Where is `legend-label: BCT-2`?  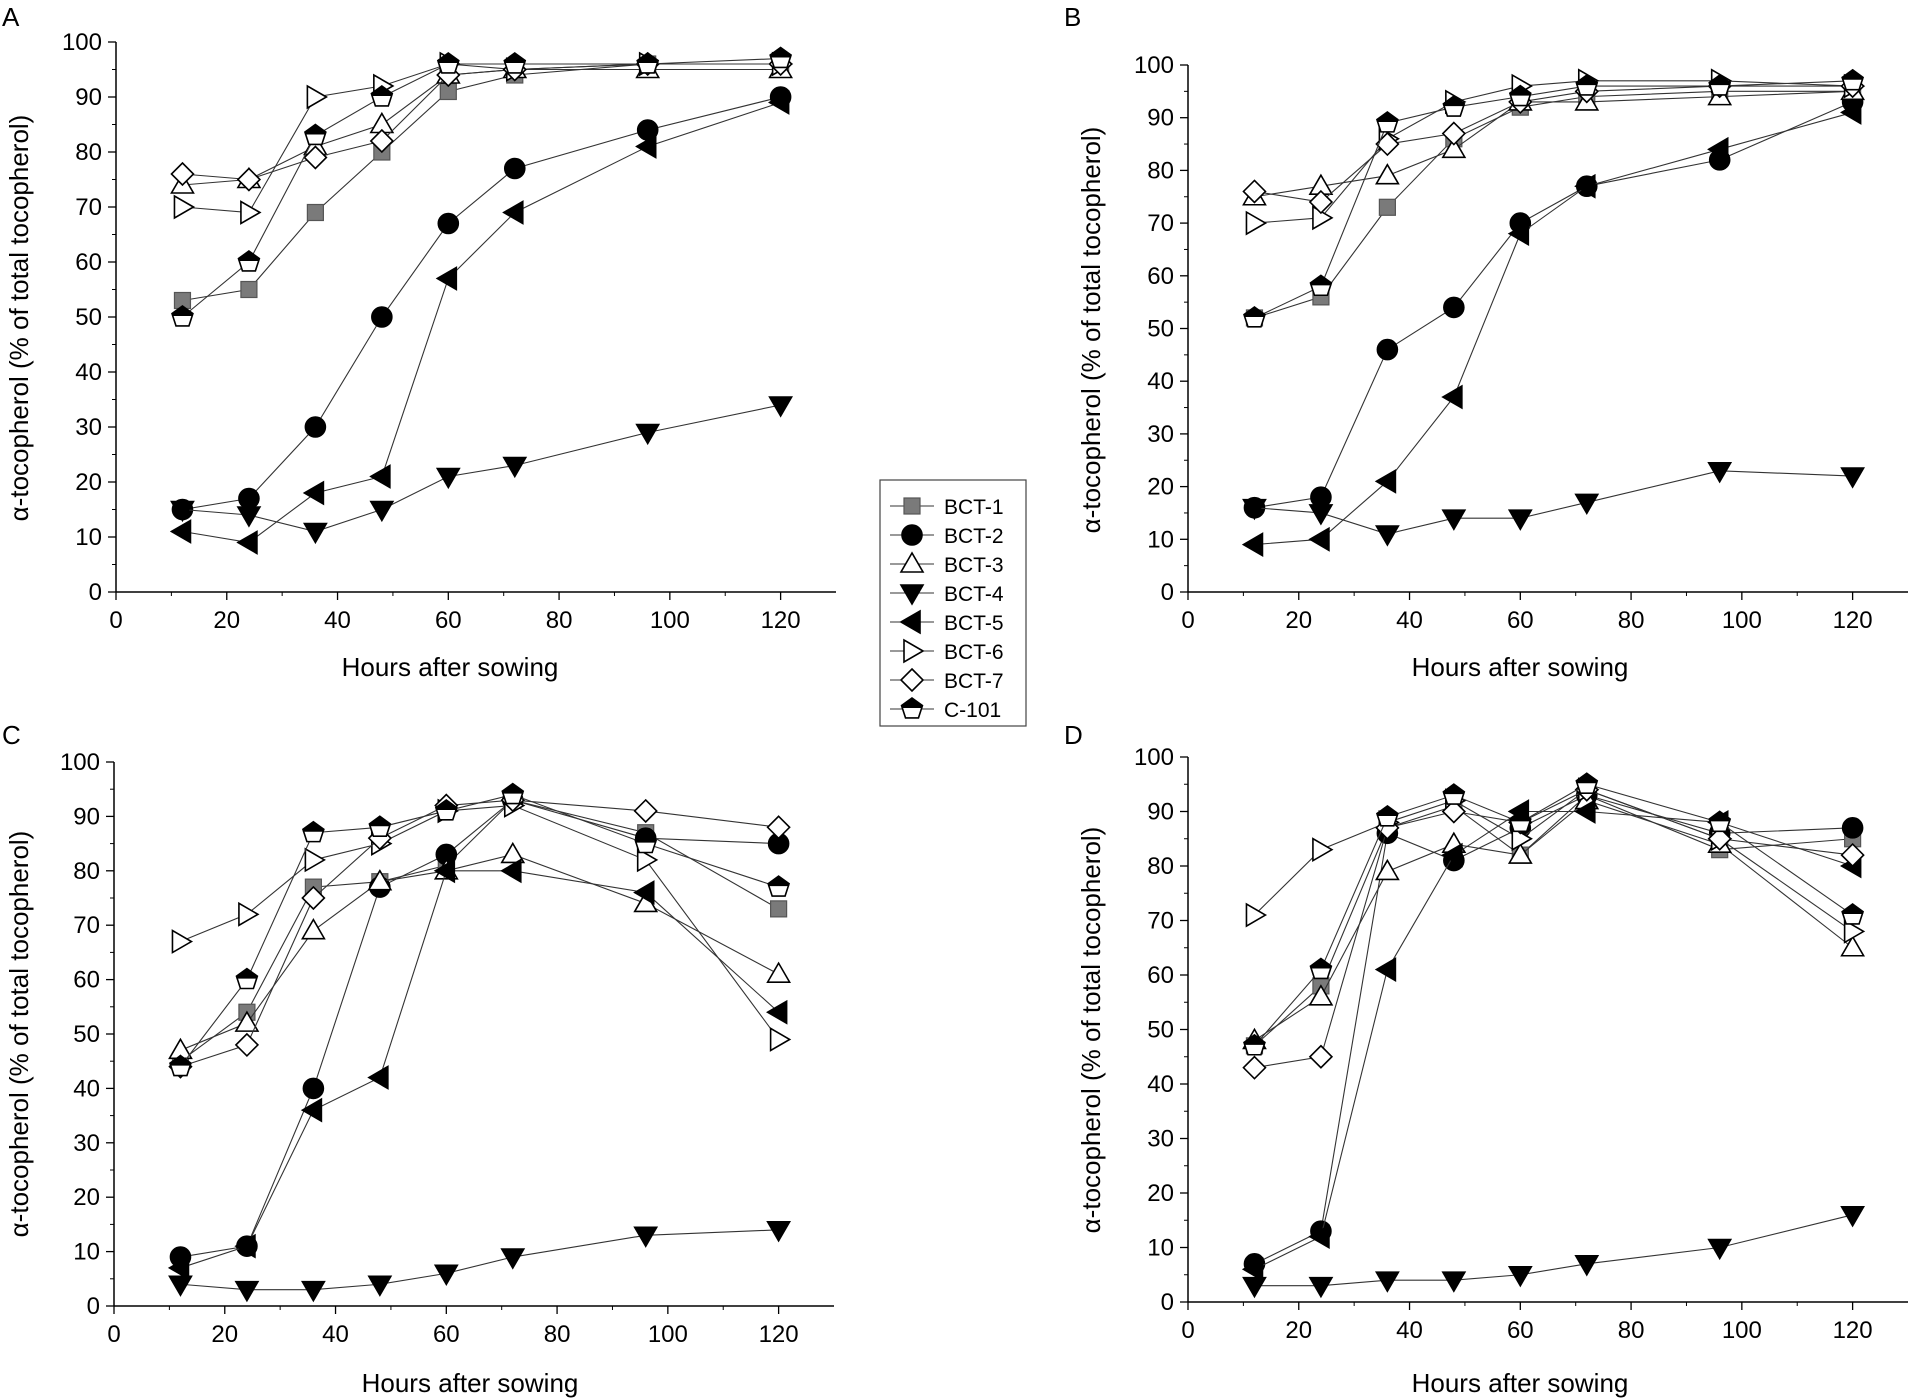 legend-label: BCT-2 is located at coordinates (974, 536).